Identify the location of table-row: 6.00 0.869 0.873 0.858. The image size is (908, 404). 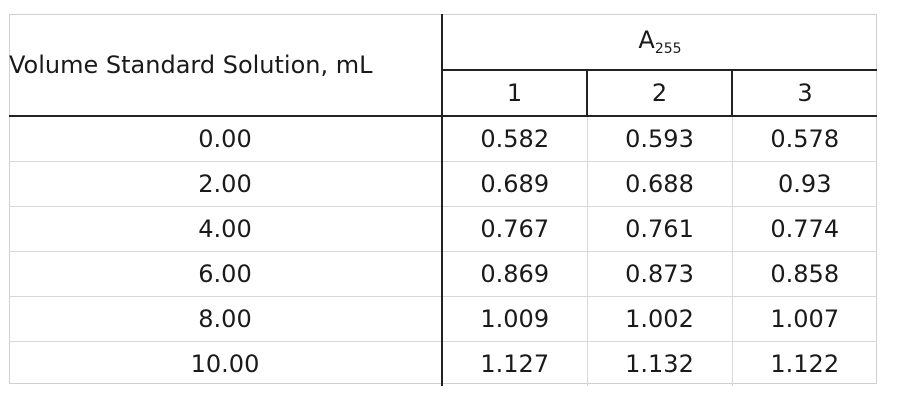
(443, 274).